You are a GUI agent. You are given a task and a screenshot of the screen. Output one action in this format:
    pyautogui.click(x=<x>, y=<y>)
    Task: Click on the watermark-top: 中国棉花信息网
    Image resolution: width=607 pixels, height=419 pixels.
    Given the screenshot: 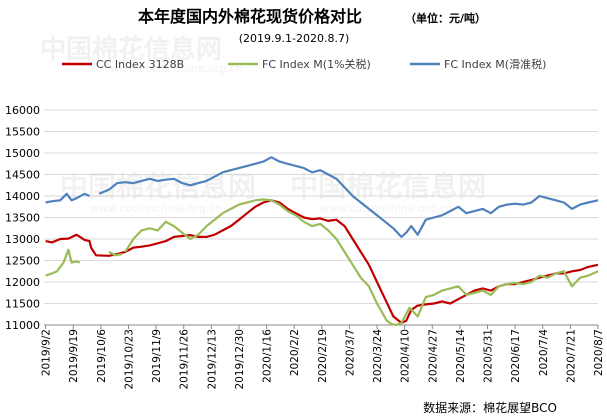 What is the action you would take?
    pyautogui.click(x=131, y=49)
    